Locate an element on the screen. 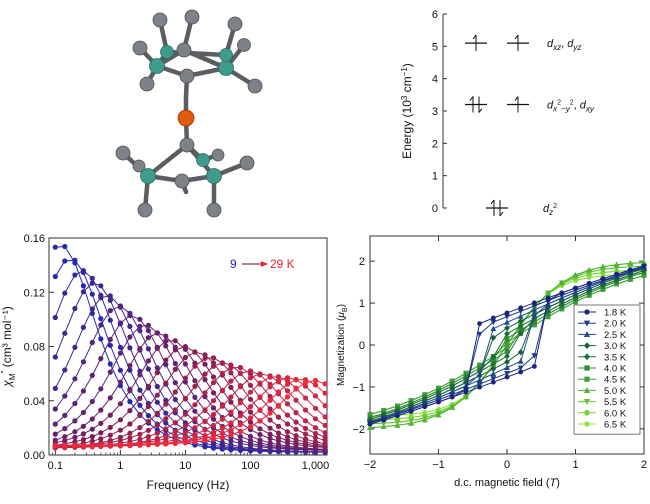 The image size is (650, 504). y-tick-label: 0.04 is located at coordinates (34, 402).